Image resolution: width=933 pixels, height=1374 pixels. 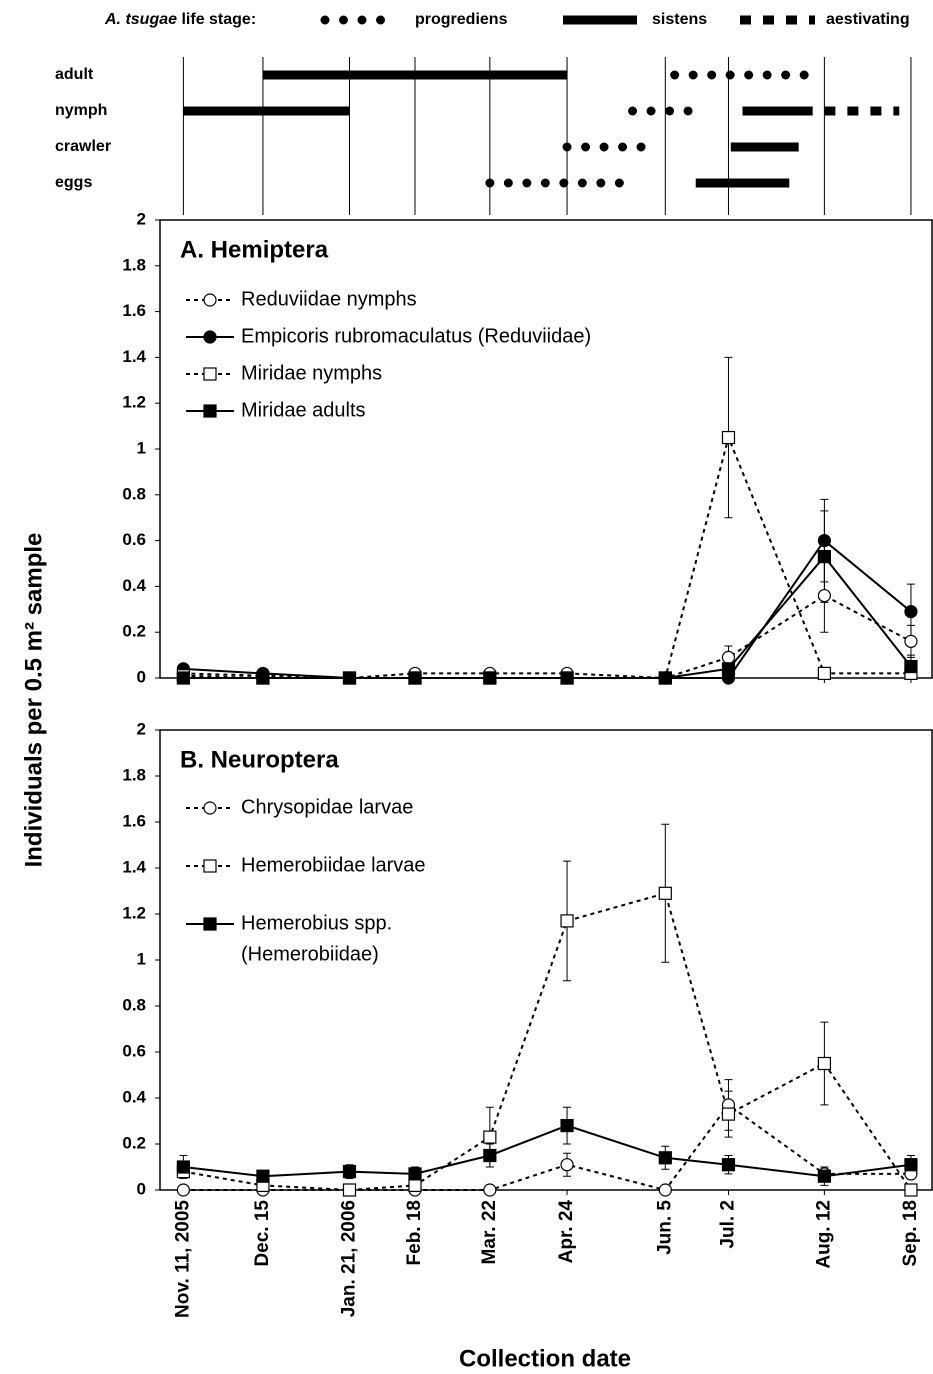 I want to click on legend-label: Hemerobius spp., so click(x=316, y=923).